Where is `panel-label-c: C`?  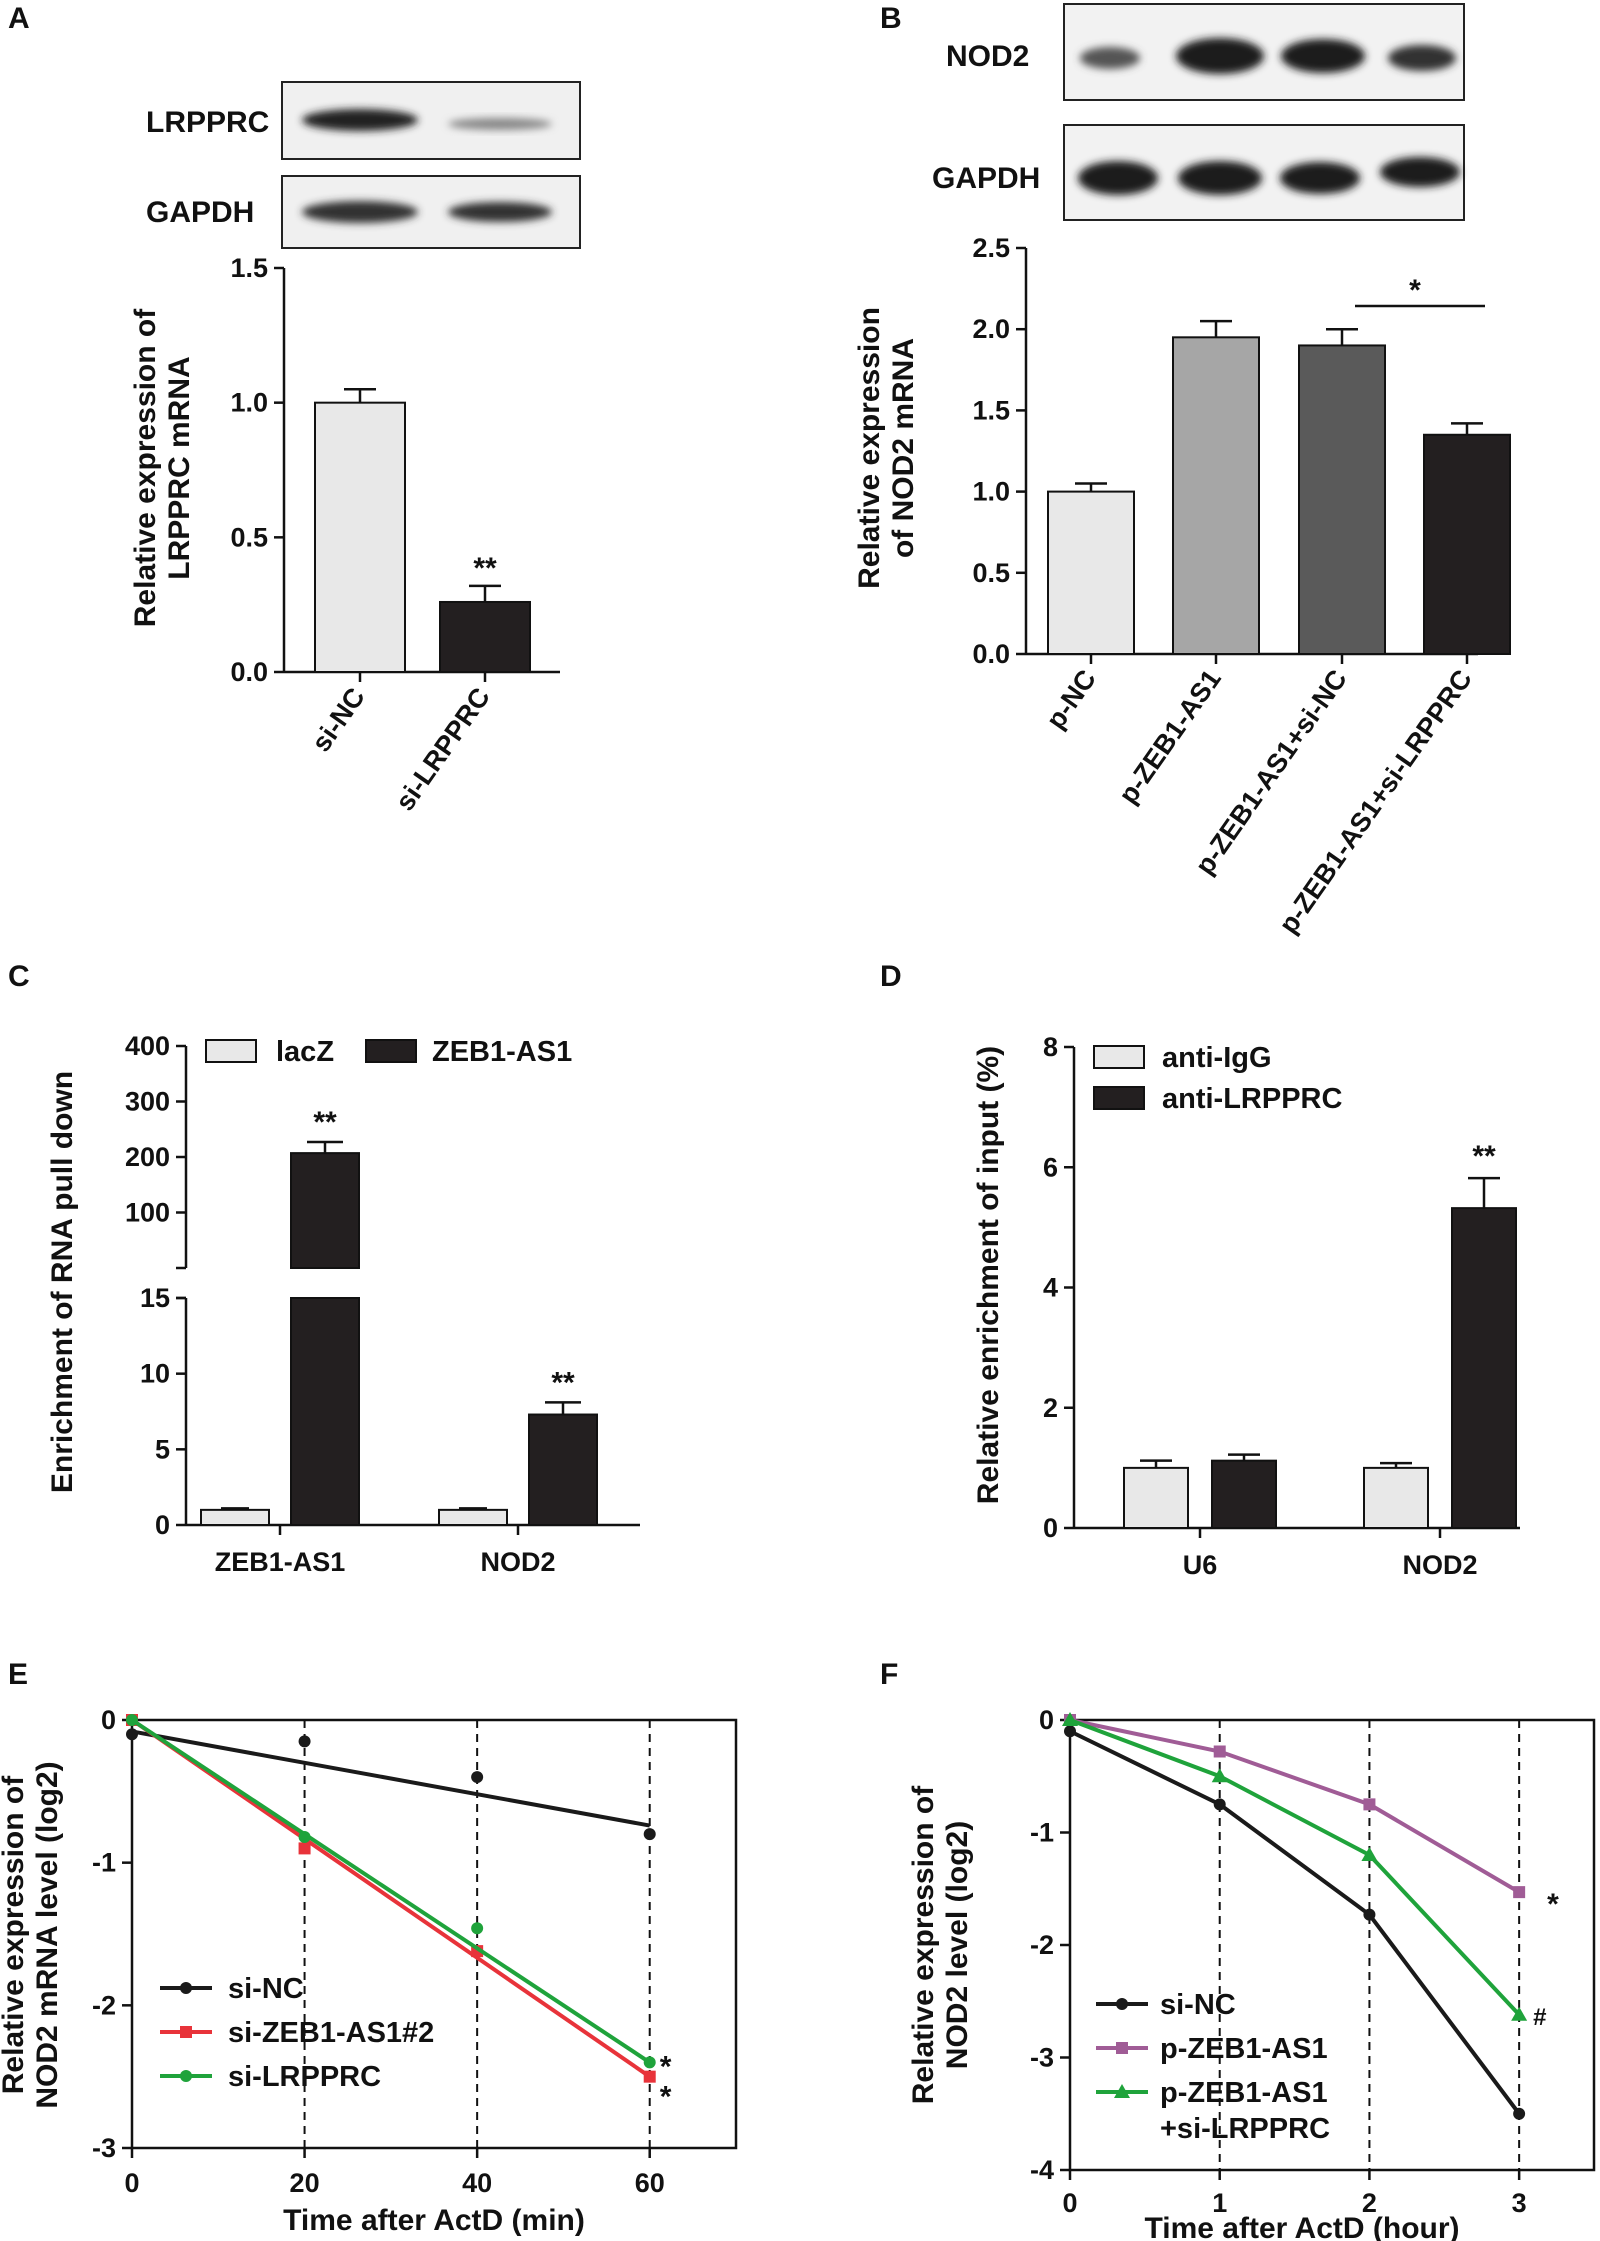 panel-label-c: C is located at coordinates (19, 976).